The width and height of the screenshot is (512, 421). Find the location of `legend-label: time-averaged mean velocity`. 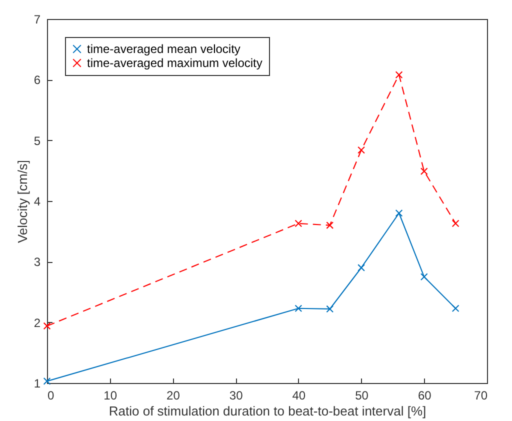

legend-label: time-averaged mean velocity is located at coordinates (163, 49).